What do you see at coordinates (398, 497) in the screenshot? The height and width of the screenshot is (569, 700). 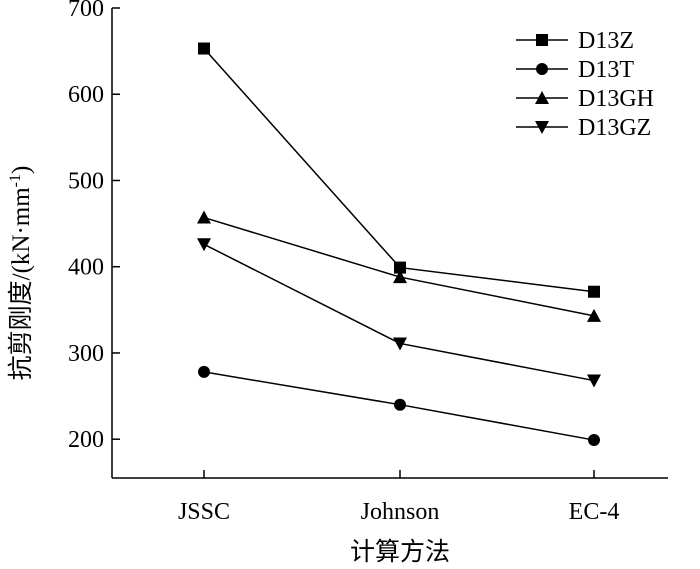 I see `x-ticks: JSSC Johnson EC-4` at bounding box center [398, 497].